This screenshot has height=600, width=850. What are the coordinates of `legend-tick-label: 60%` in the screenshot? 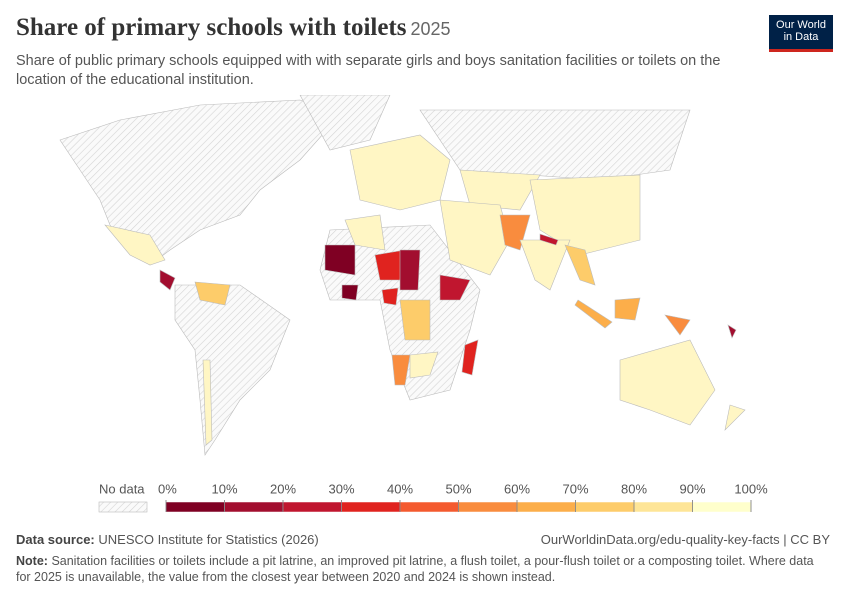 It's located at (517, 488).